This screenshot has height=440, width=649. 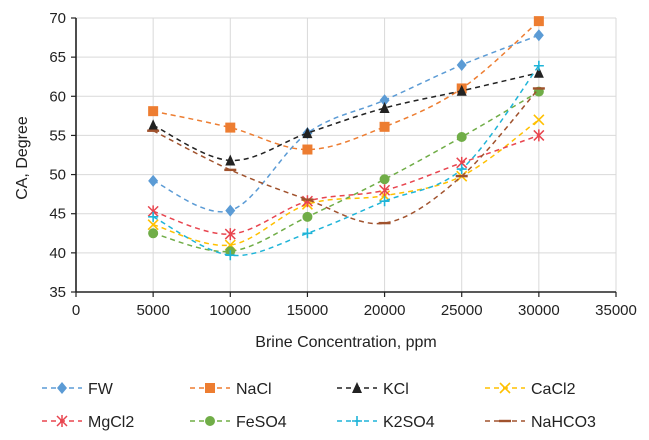 I want to click on y-tick-label: 50, so click(x=57, y=175).